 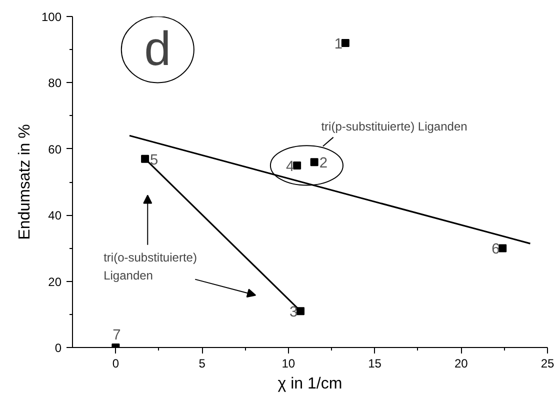 I want to click on annotation: tri(o-substituierte) Liganden, so click(x=150, y=266).